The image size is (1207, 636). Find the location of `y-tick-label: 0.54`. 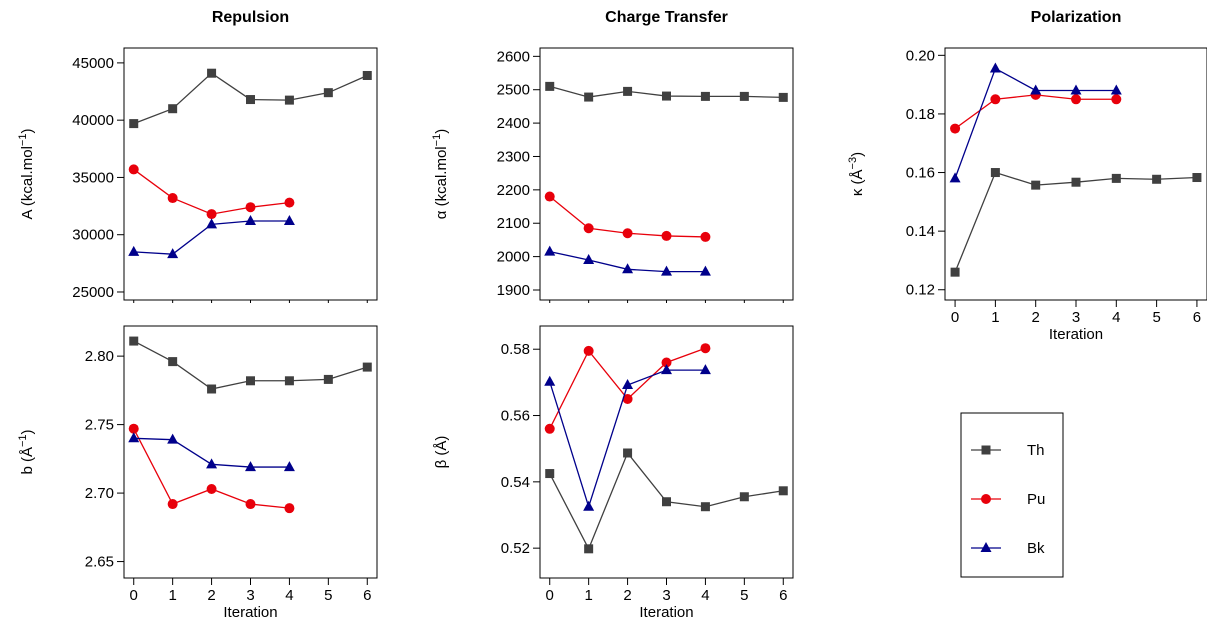

y-tick-label: 0.54 is located at coordinates (515, 482).